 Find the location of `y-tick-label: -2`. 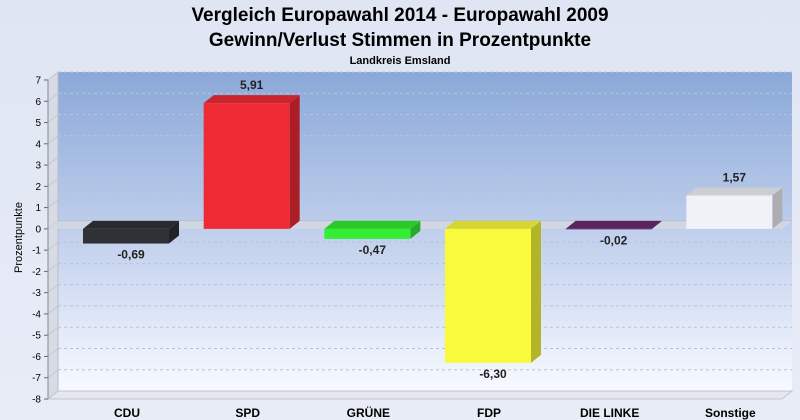

y-tick-label: -2 is located at coordinates (36, 272).